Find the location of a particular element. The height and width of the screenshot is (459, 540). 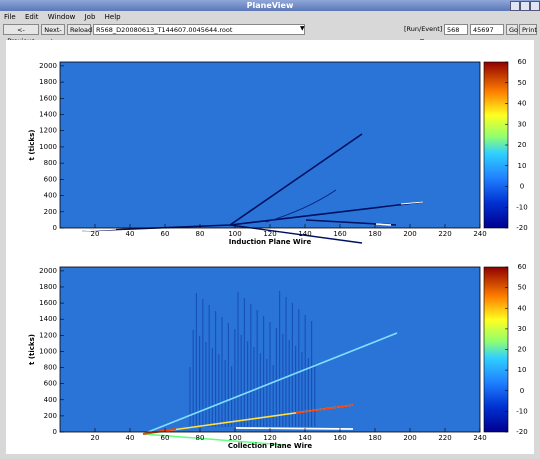

menu-item: File is located at coordinates (10, 17).